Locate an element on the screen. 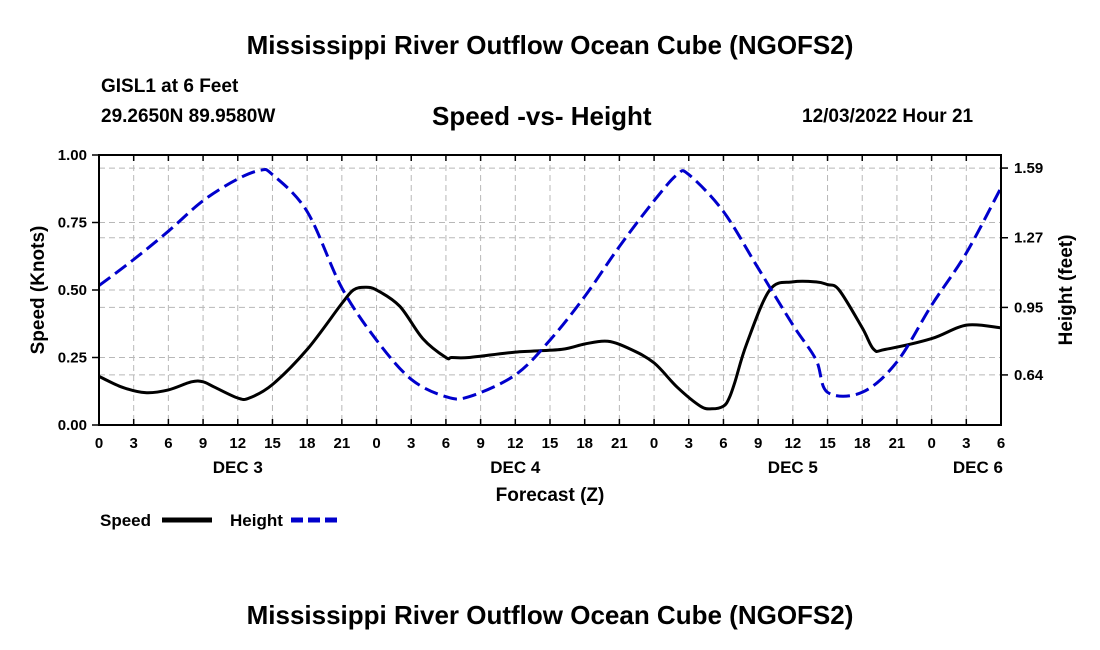 This screenshot has width=1100, height=650. x-day-label: DEC 4 is located at coordinates (515, 467).